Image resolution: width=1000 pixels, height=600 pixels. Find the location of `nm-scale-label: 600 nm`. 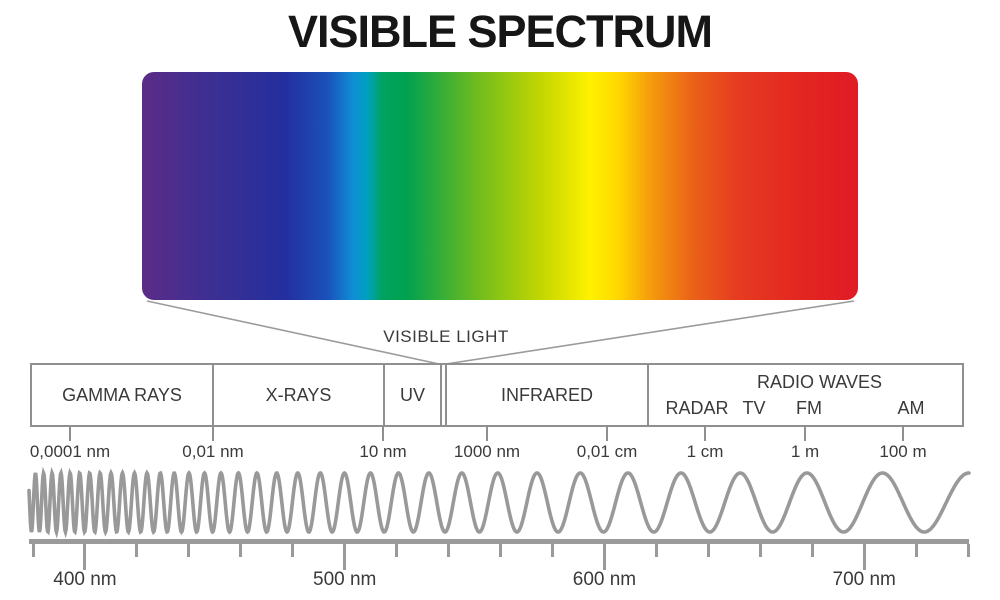

nm-scale-label: 600 nm is located at coordinates (604, 579).